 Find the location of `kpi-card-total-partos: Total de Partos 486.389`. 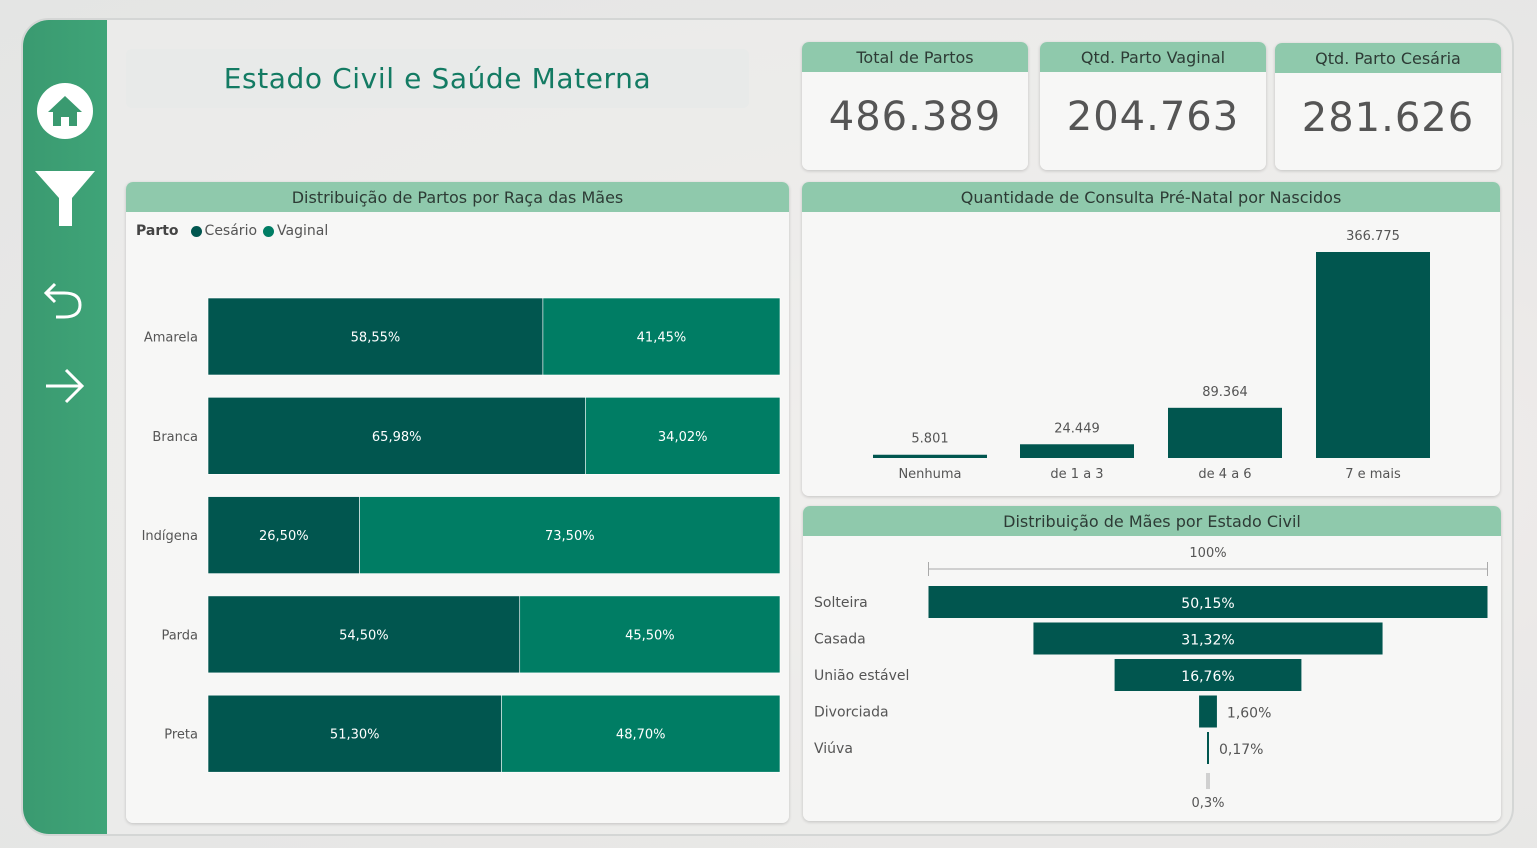

kpi-card-total-partos: Total de Partos 486.389 is located at coordinates (915, 106).